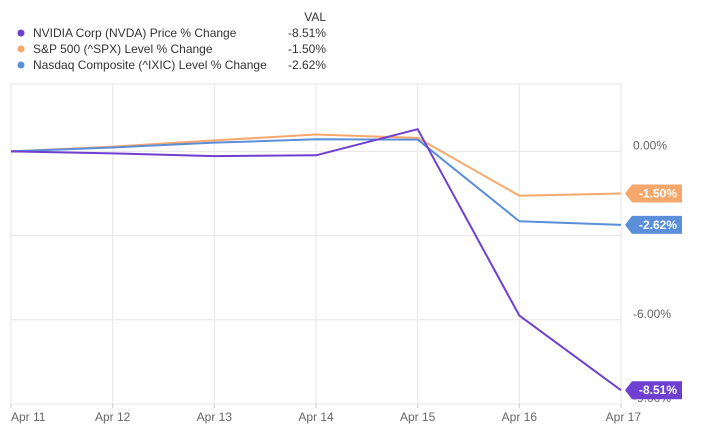 The width and height of the screenshot is (720, 430). I want to click on y-tick-label: 0.00%, so click(650, 145).